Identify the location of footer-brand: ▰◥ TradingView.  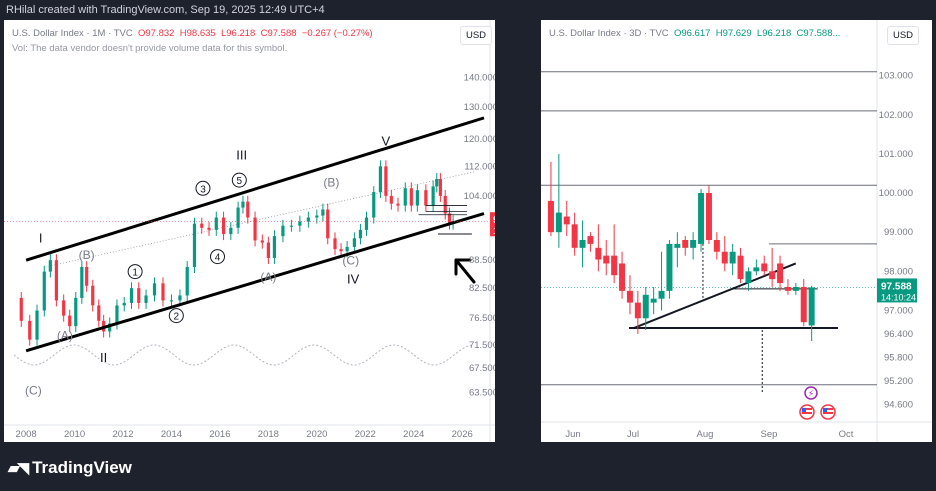
(70, 468).